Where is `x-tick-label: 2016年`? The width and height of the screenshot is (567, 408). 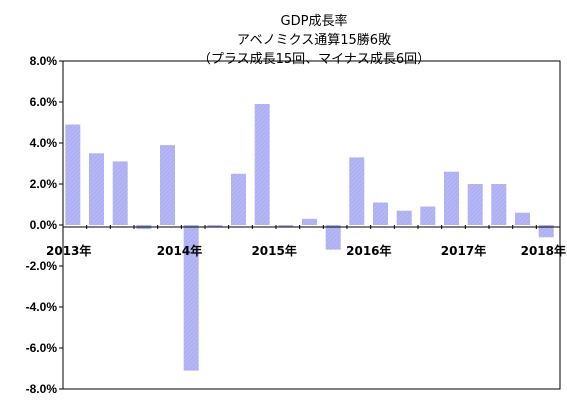
x-tick-label: 2016年 is located at coordinates (368, 250).